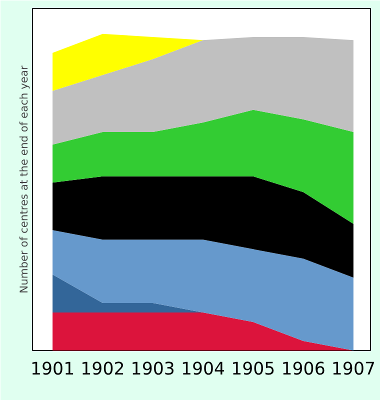 The height and width of the screenshot is (400, 380). I want to click on x-tick-label: 1905, so click(253, 370).